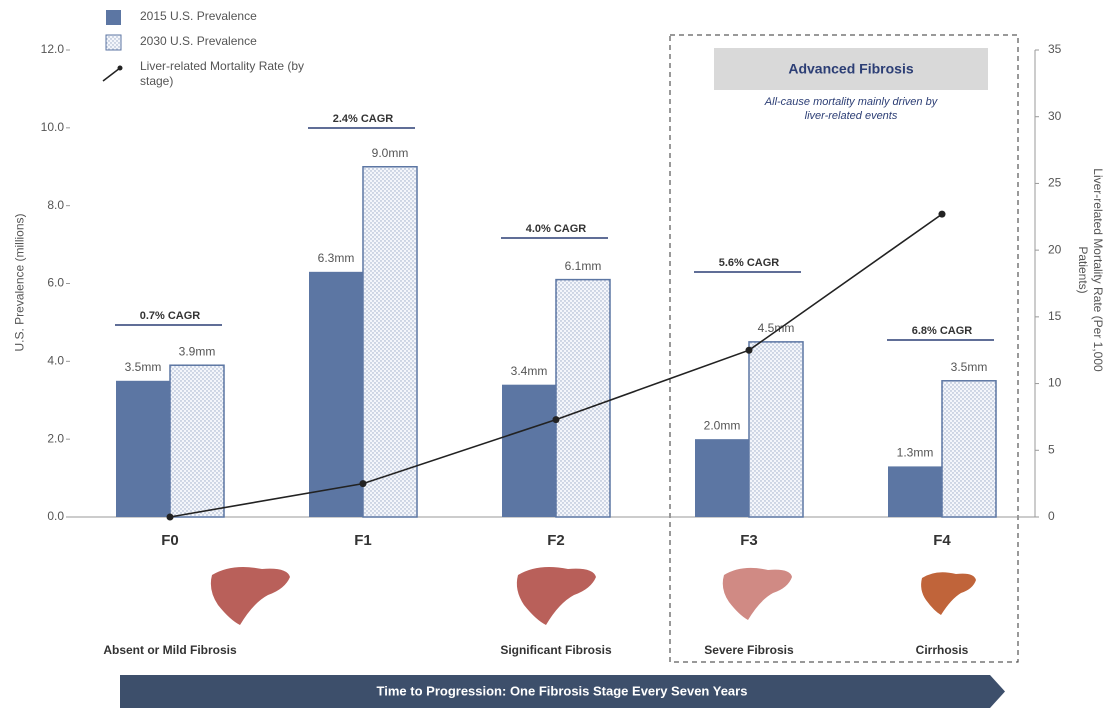 The image size is (1107, 708). I want to click on value-label: 1.3mm, so click(915, 453).